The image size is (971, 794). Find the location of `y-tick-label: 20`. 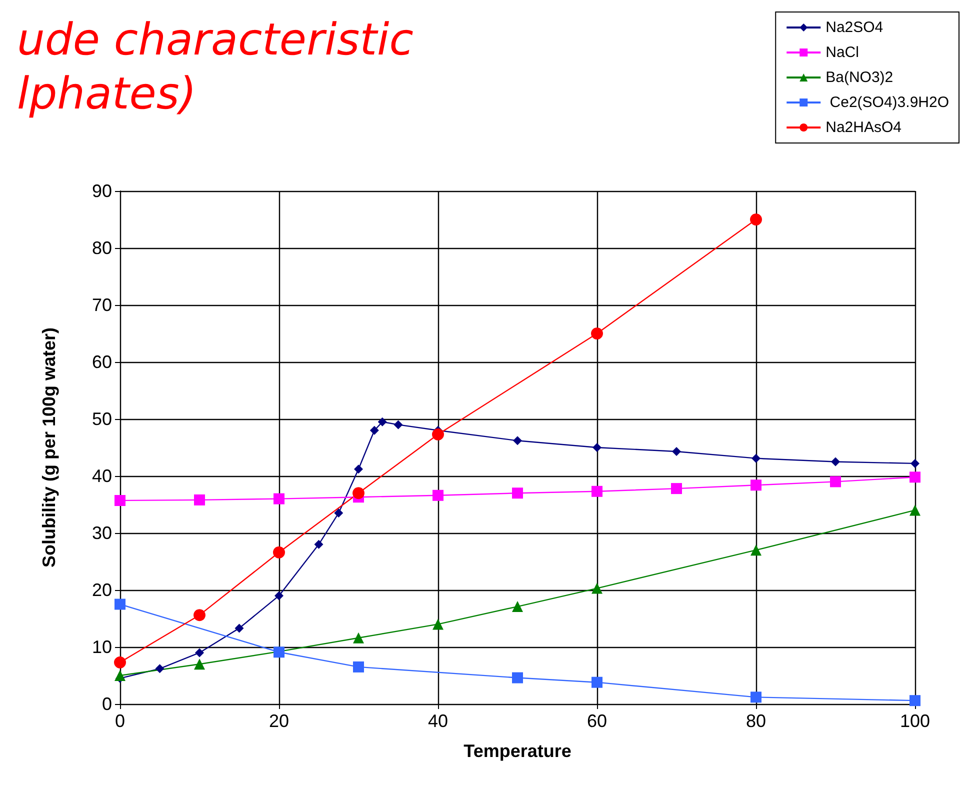

y-tick-label: 20 is located at coordinates (102, 590).